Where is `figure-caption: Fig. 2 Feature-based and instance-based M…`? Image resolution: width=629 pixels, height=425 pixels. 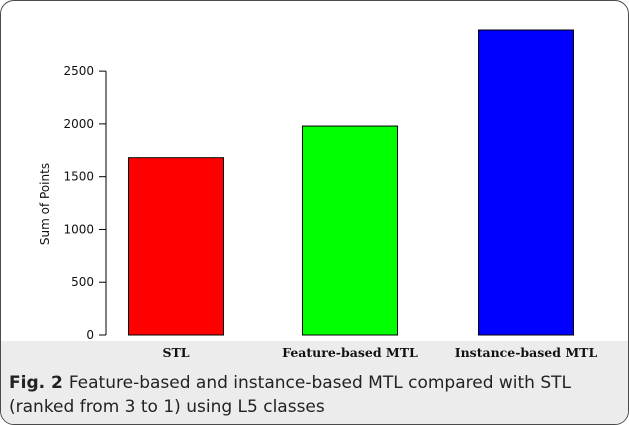 figure-caption: Fig. 2 Feature-based and instance-based M… is located at coordinates (315, 395).